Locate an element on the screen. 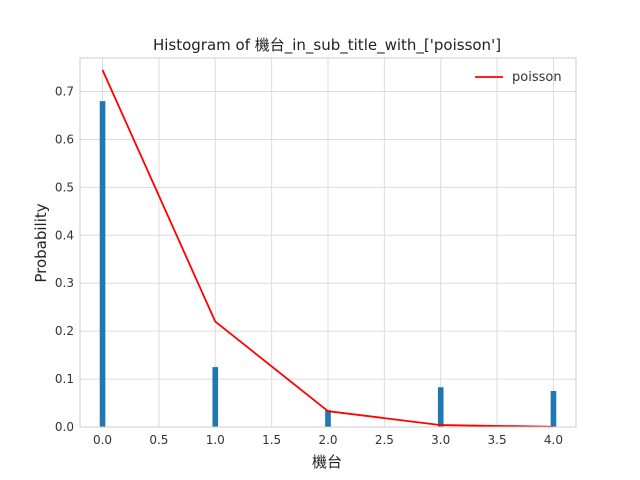 The width and height of the screenshot is (640, 480). x-tick-label: 1.5 is located at coordinates (271, 440).